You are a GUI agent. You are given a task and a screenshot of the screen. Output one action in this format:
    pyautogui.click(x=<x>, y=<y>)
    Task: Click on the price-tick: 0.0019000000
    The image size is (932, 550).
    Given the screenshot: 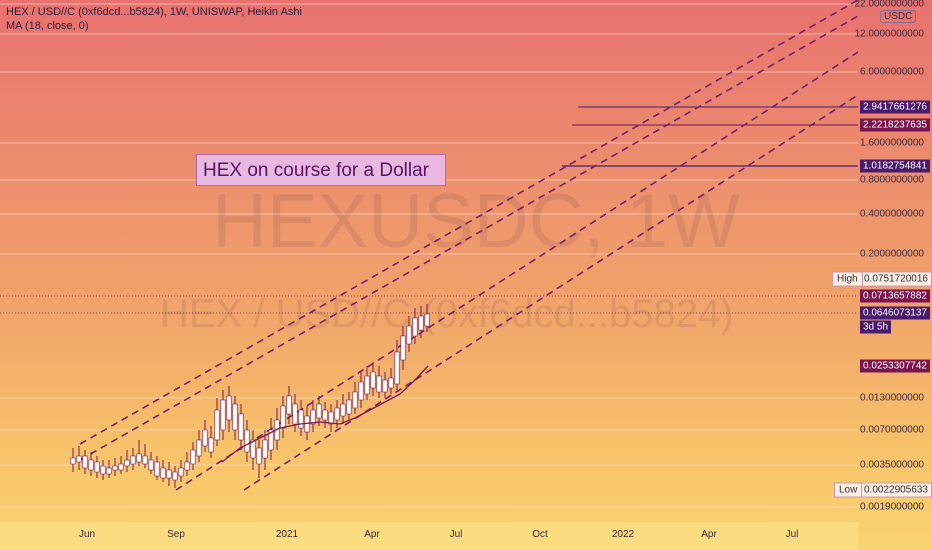 What is the action you would take?
    pyautogui.click(x=892, y=507)
    